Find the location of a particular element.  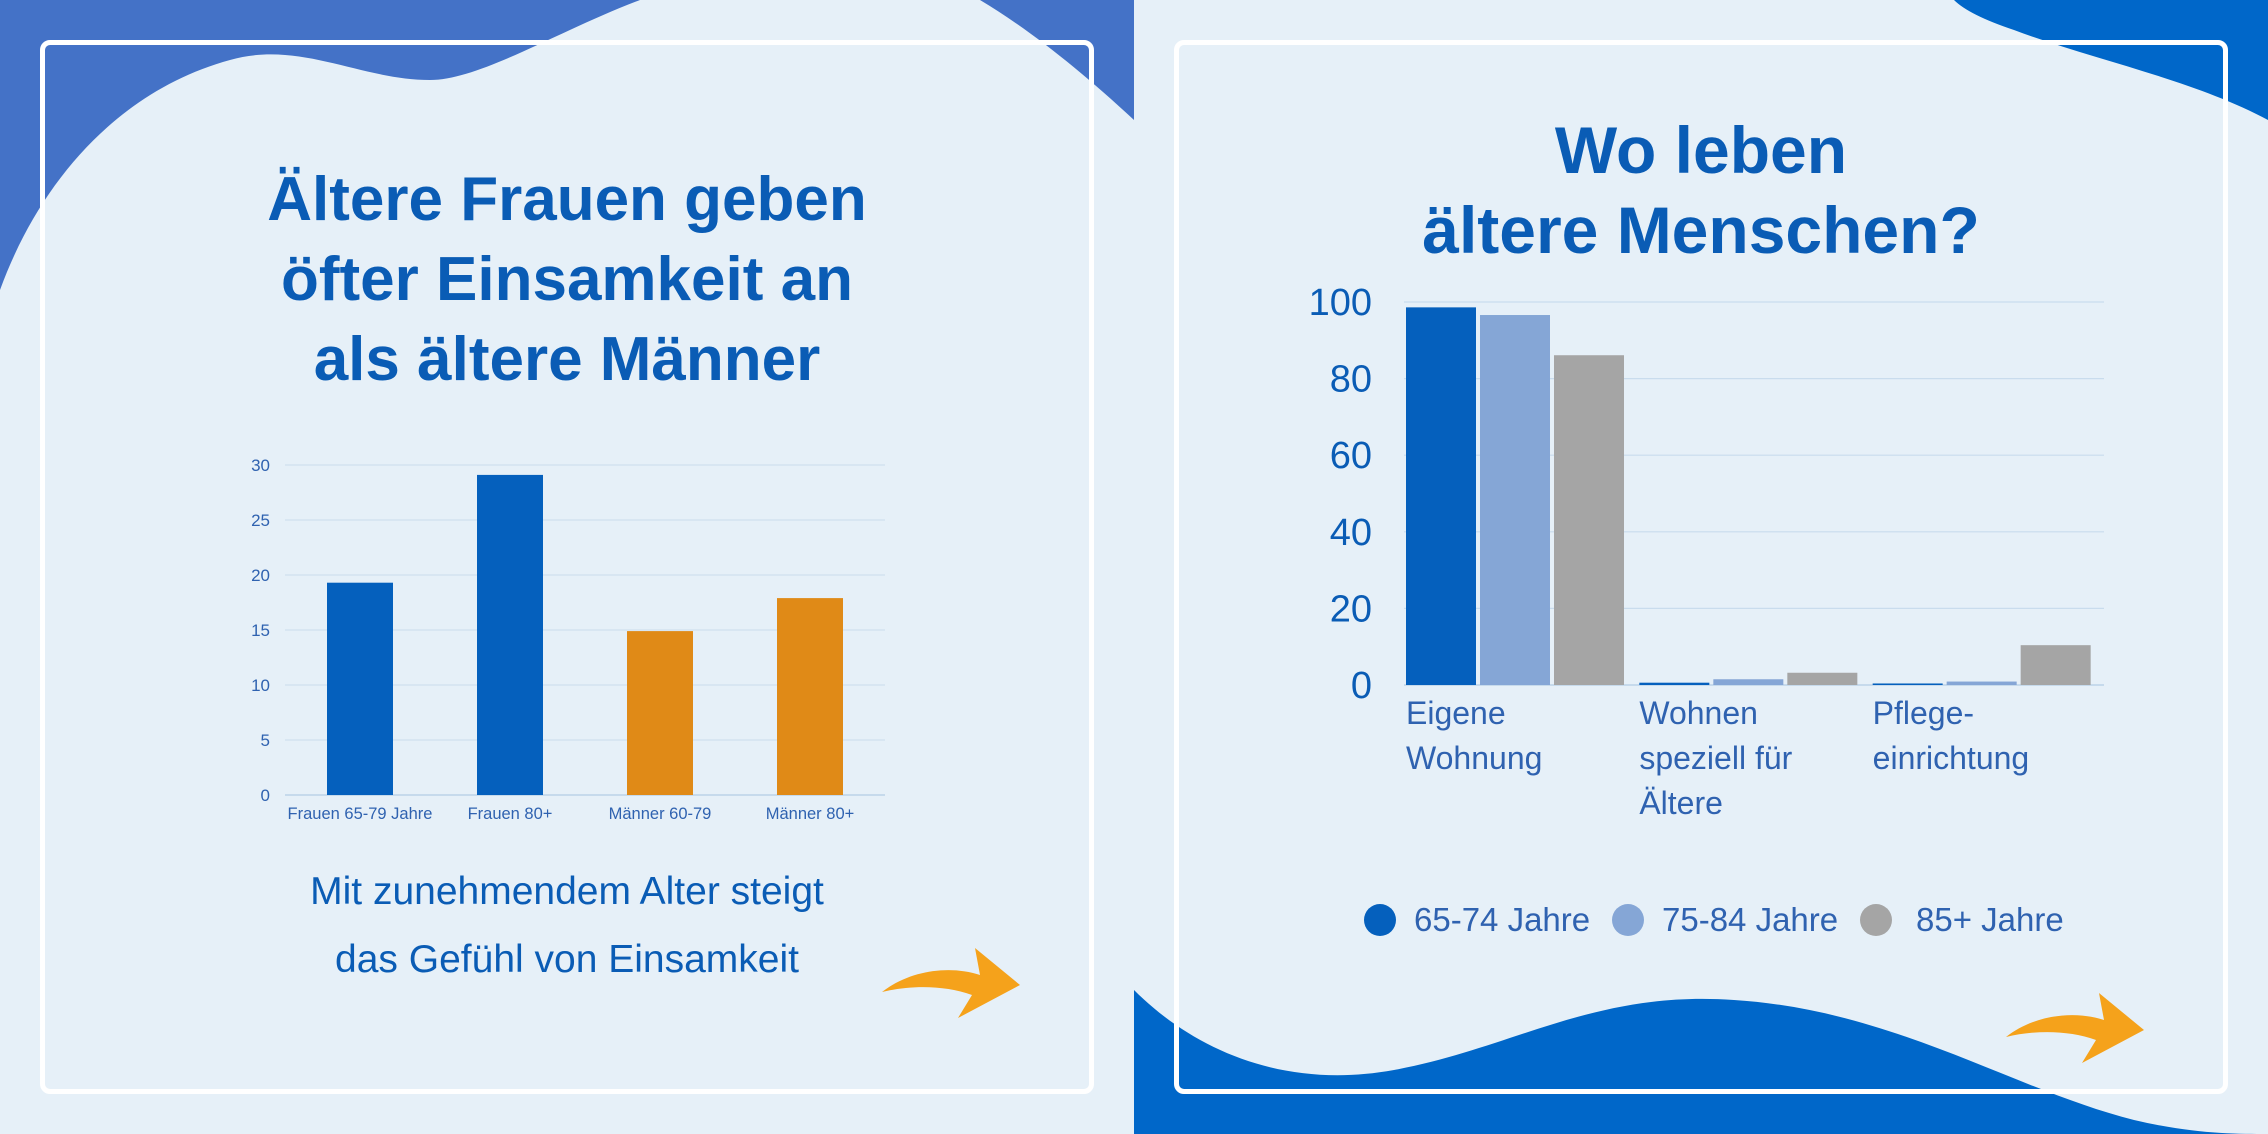

y-tick-label: 10 is located at coordinates (260, 685).